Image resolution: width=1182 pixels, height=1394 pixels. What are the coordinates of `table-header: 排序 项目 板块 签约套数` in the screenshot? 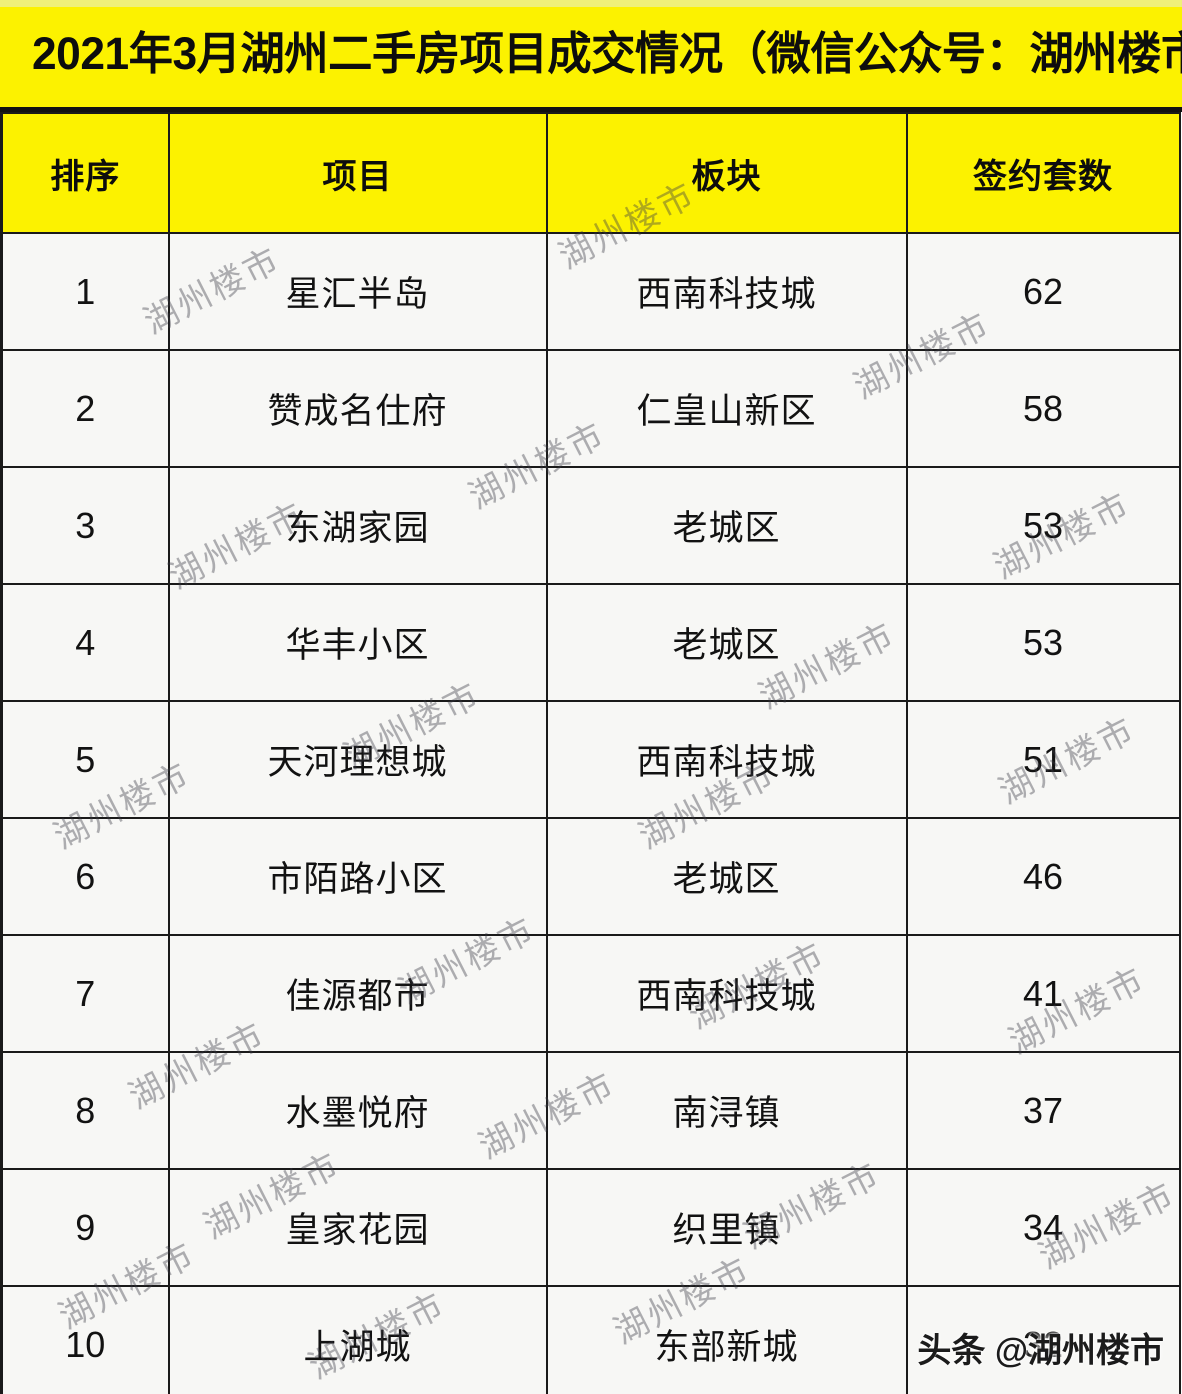 It's located at (590, 173).